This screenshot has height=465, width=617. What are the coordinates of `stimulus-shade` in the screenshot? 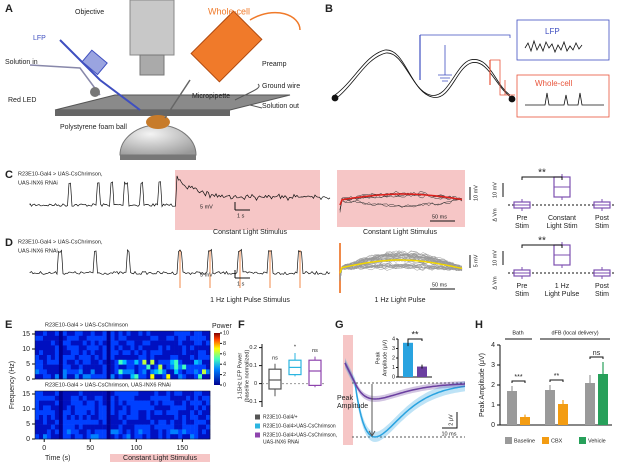 It's located at (247, 200).